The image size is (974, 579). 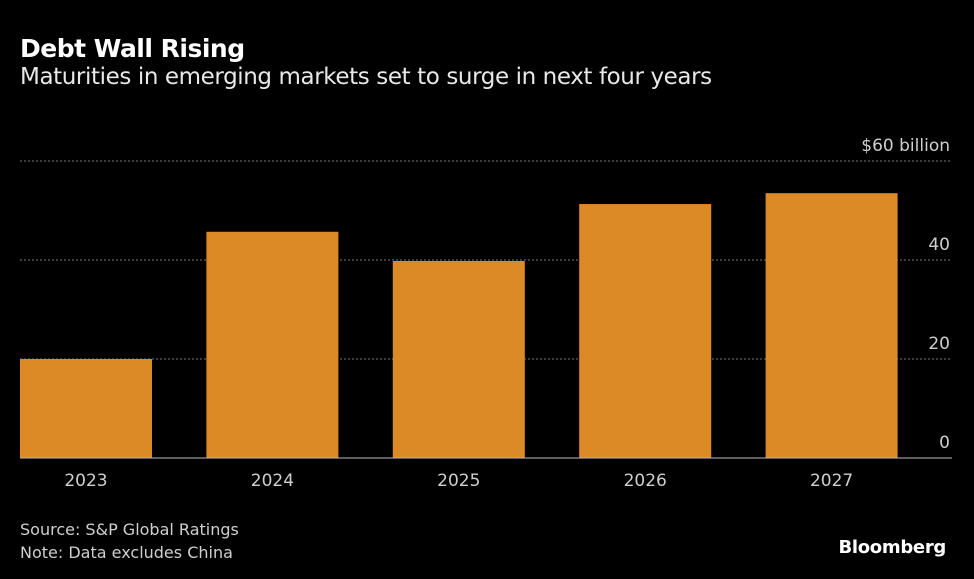 I want to click on x-tick-label: 2024, so click(x=272, y=481).